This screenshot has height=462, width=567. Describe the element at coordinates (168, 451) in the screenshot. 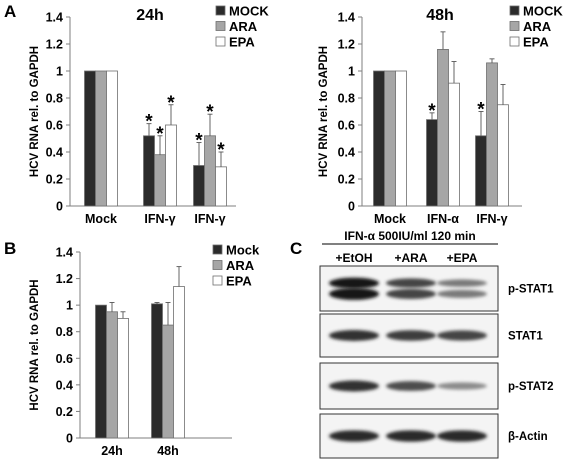

I see `x-tick-label: 48h` at that location.